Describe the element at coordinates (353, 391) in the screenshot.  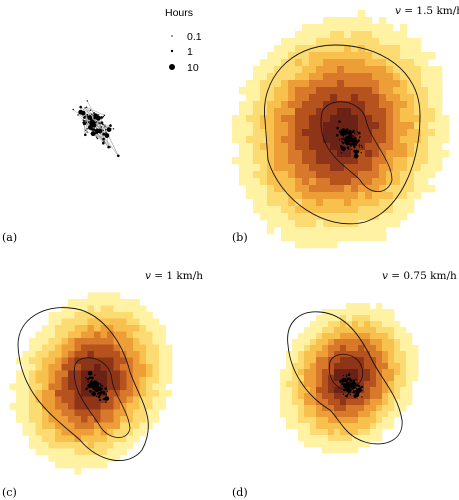
I see `panel-d-point` at that location.